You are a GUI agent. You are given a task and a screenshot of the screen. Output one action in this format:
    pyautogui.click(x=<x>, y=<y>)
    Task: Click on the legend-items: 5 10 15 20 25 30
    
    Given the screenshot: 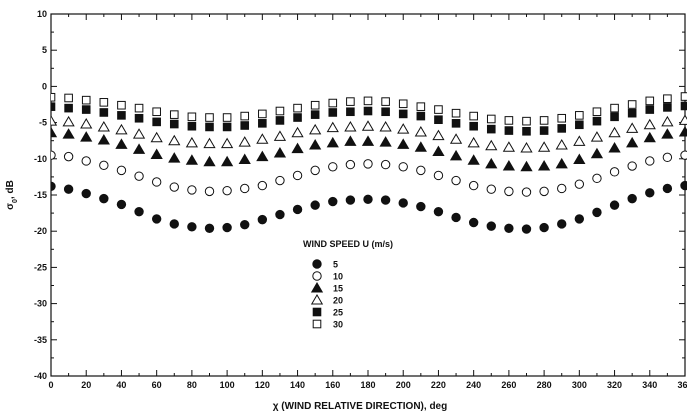 What is the action you would take?
    pyautogui.click(x=326, y=294)
    